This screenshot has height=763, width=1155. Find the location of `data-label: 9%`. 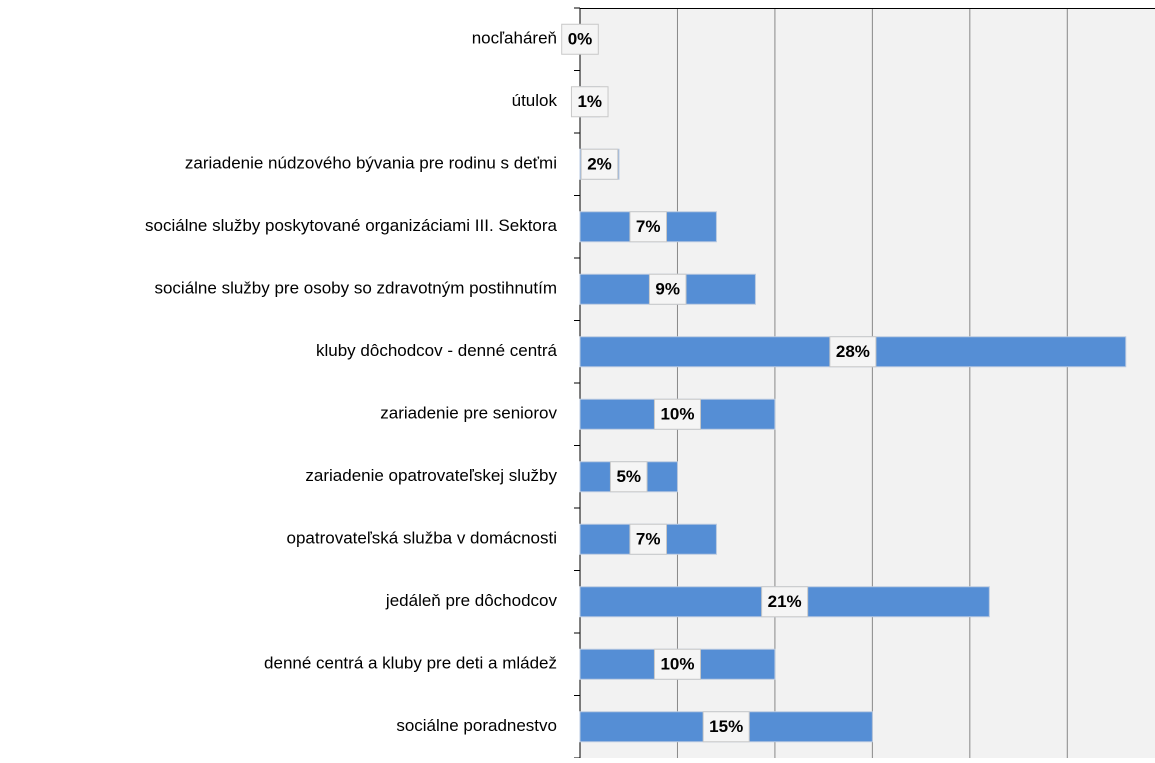

data-label: 9% is located at coordinates (667, 289).